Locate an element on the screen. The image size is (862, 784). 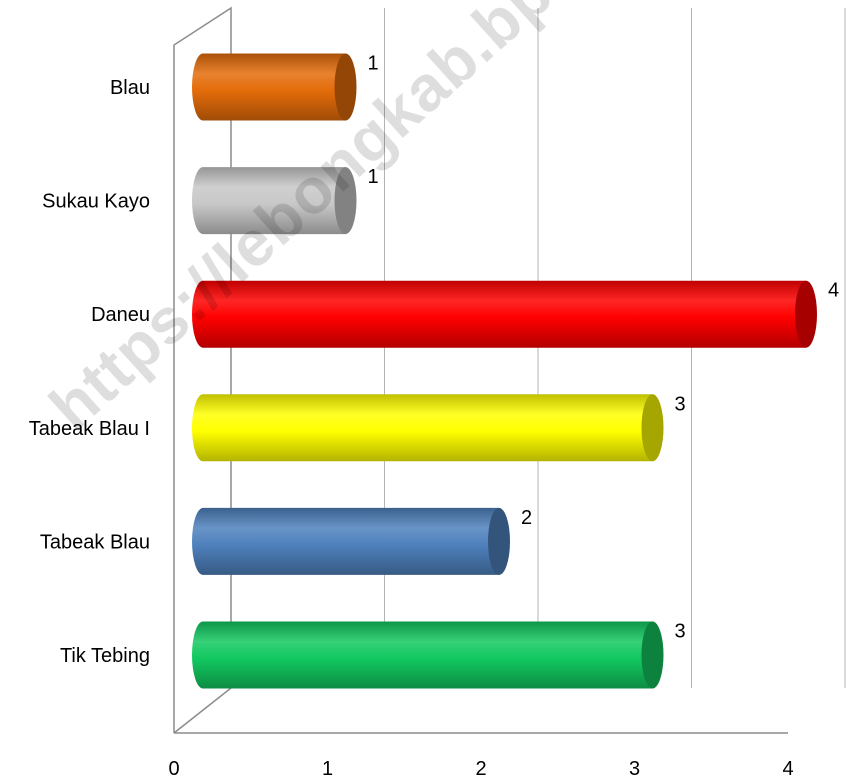
x-tick-label: 3 is located at coordinates (634, 768).